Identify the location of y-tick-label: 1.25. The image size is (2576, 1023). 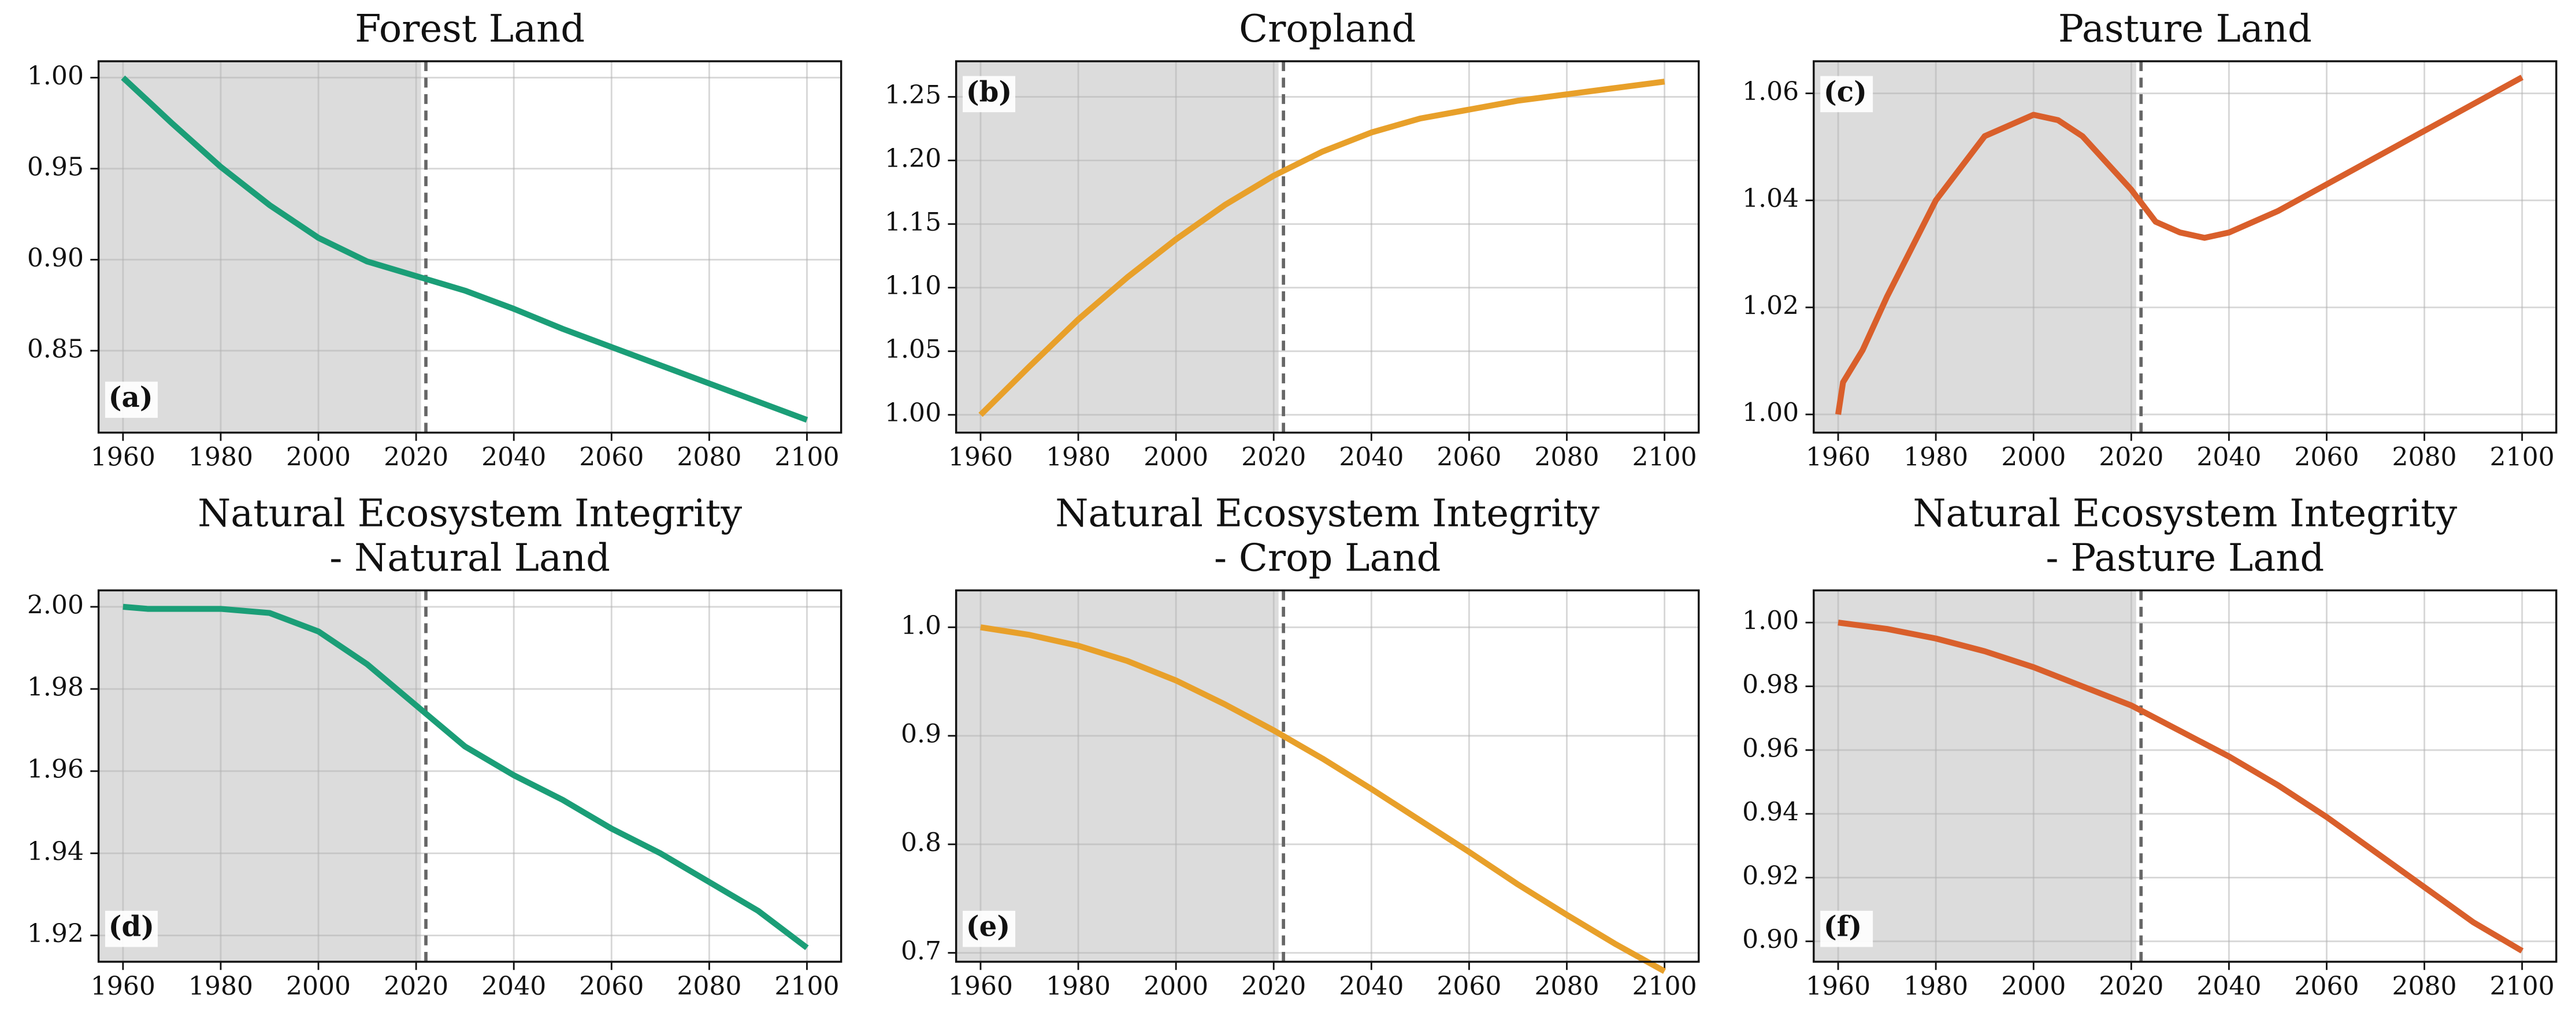
(913, 95).